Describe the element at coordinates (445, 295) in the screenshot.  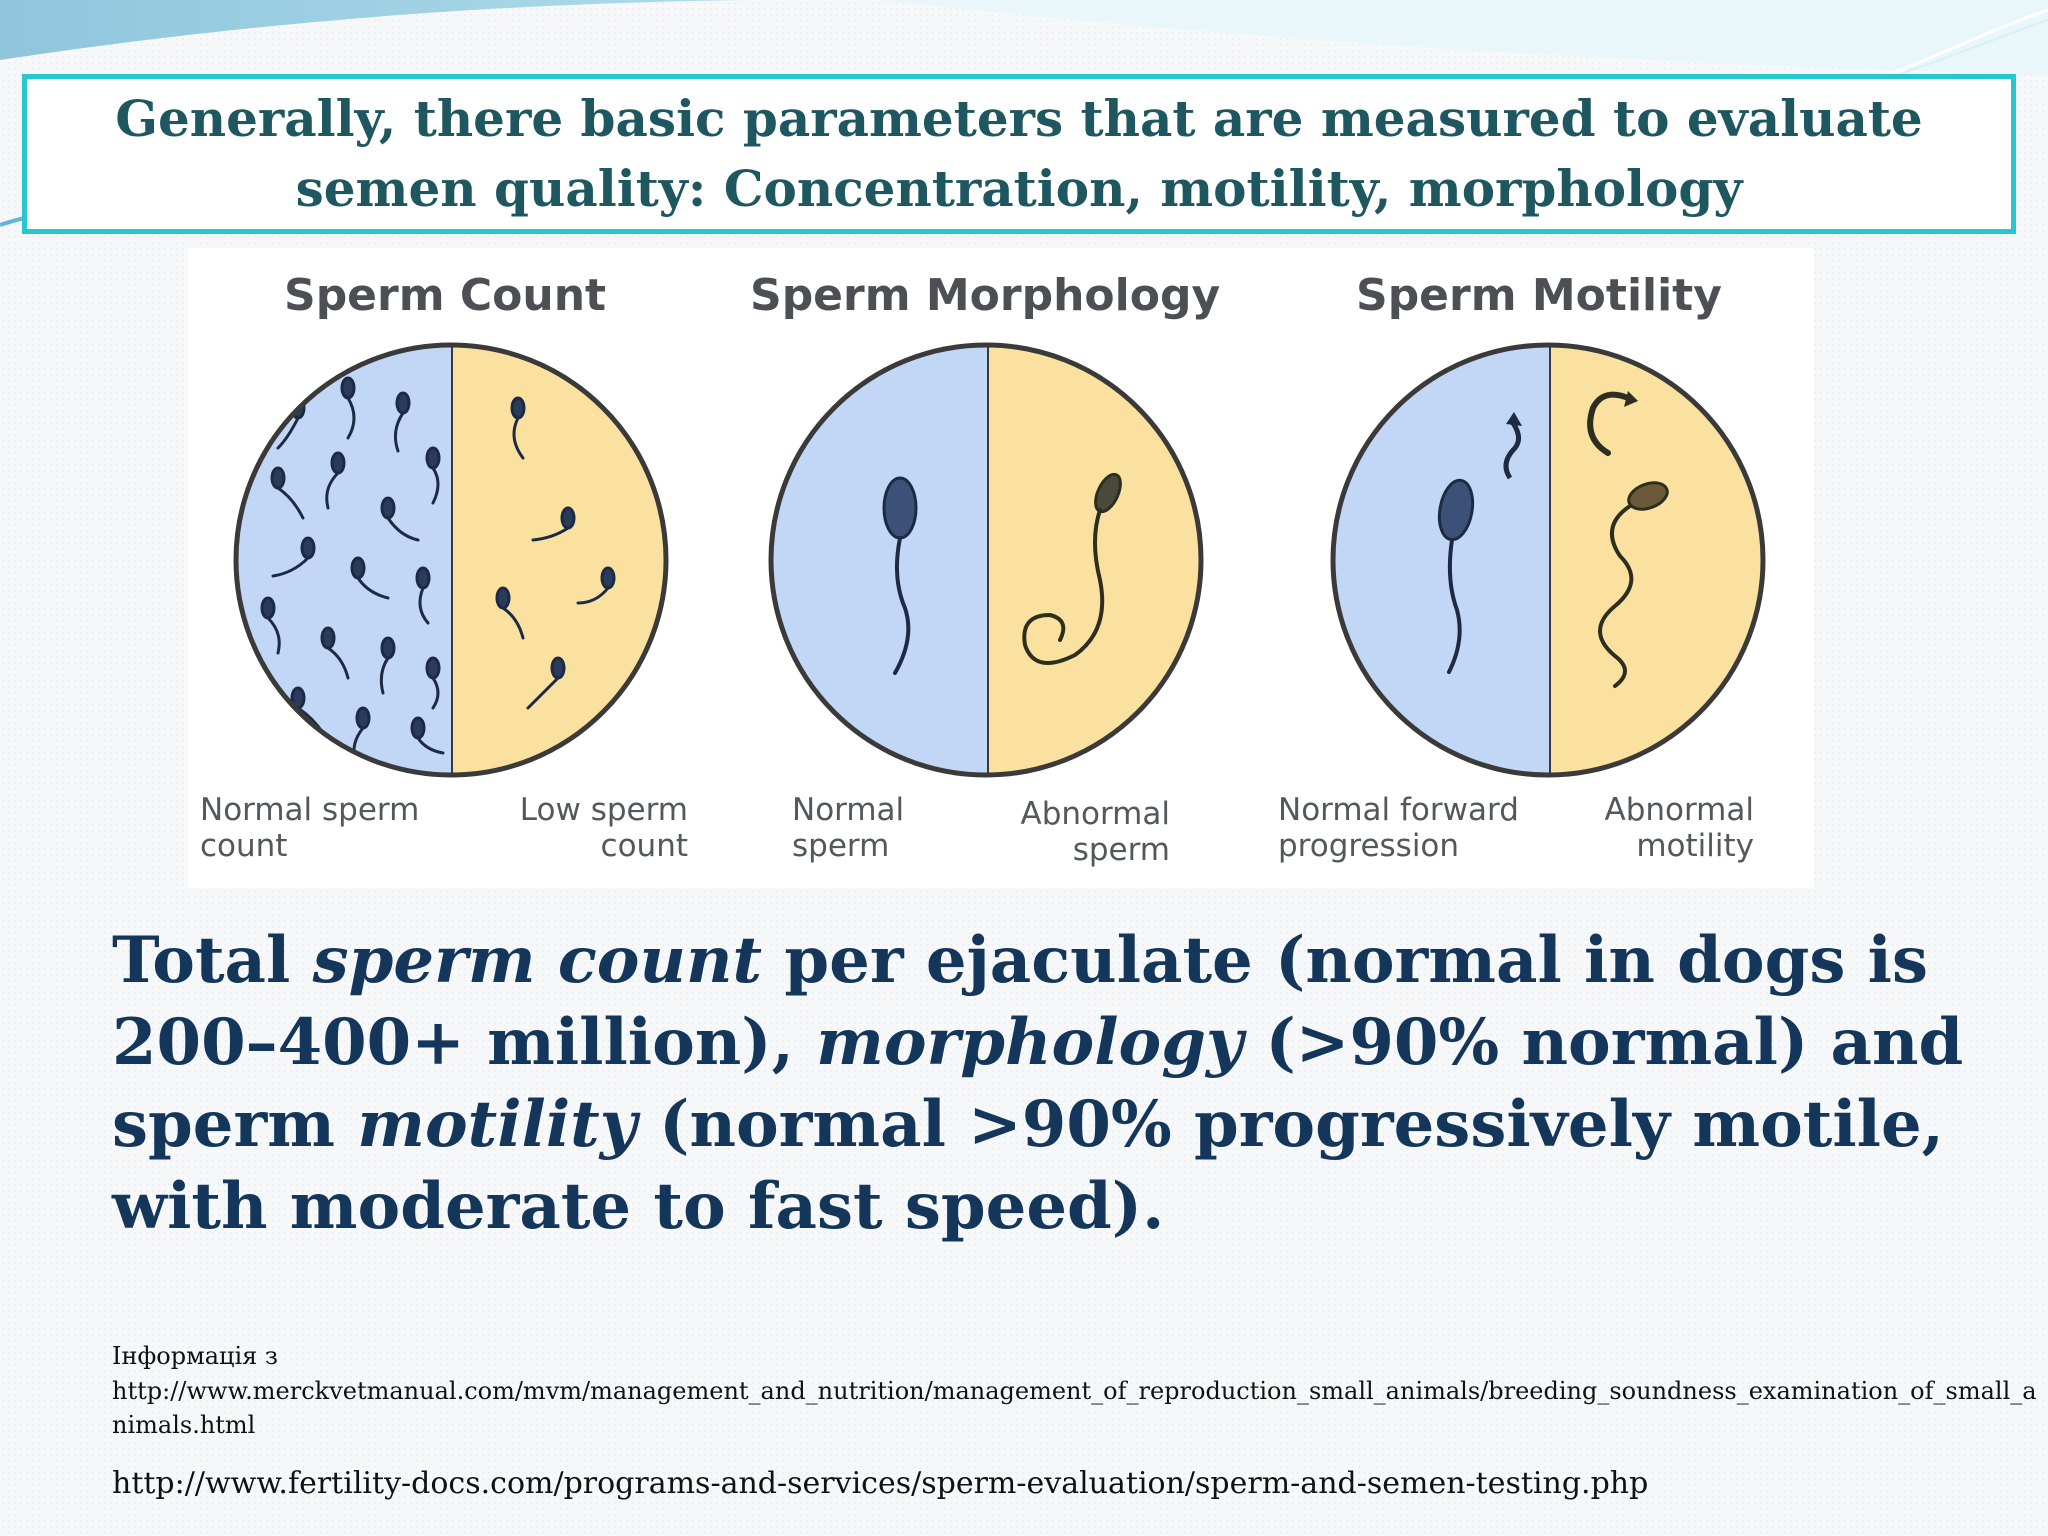
I see `panel-title-sperm-count: Sperm Count` at that location.